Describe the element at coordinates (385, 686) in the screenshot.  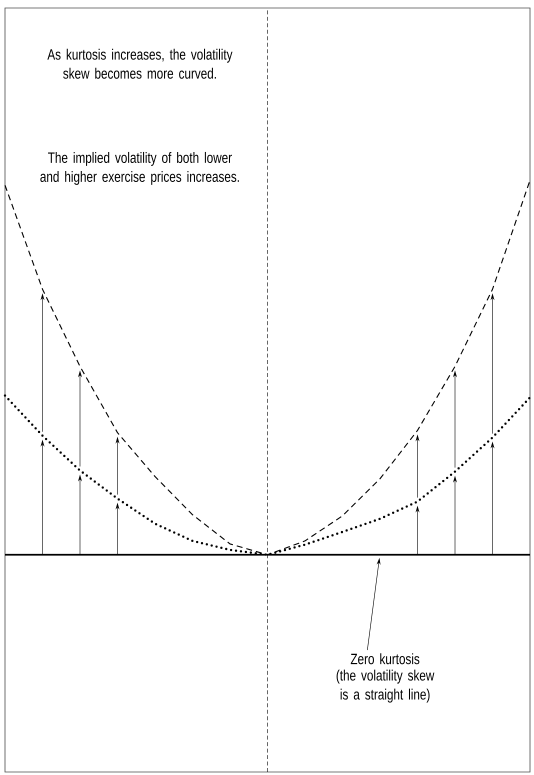
I see `text: (the volatility skew is a straight line)` at that location.